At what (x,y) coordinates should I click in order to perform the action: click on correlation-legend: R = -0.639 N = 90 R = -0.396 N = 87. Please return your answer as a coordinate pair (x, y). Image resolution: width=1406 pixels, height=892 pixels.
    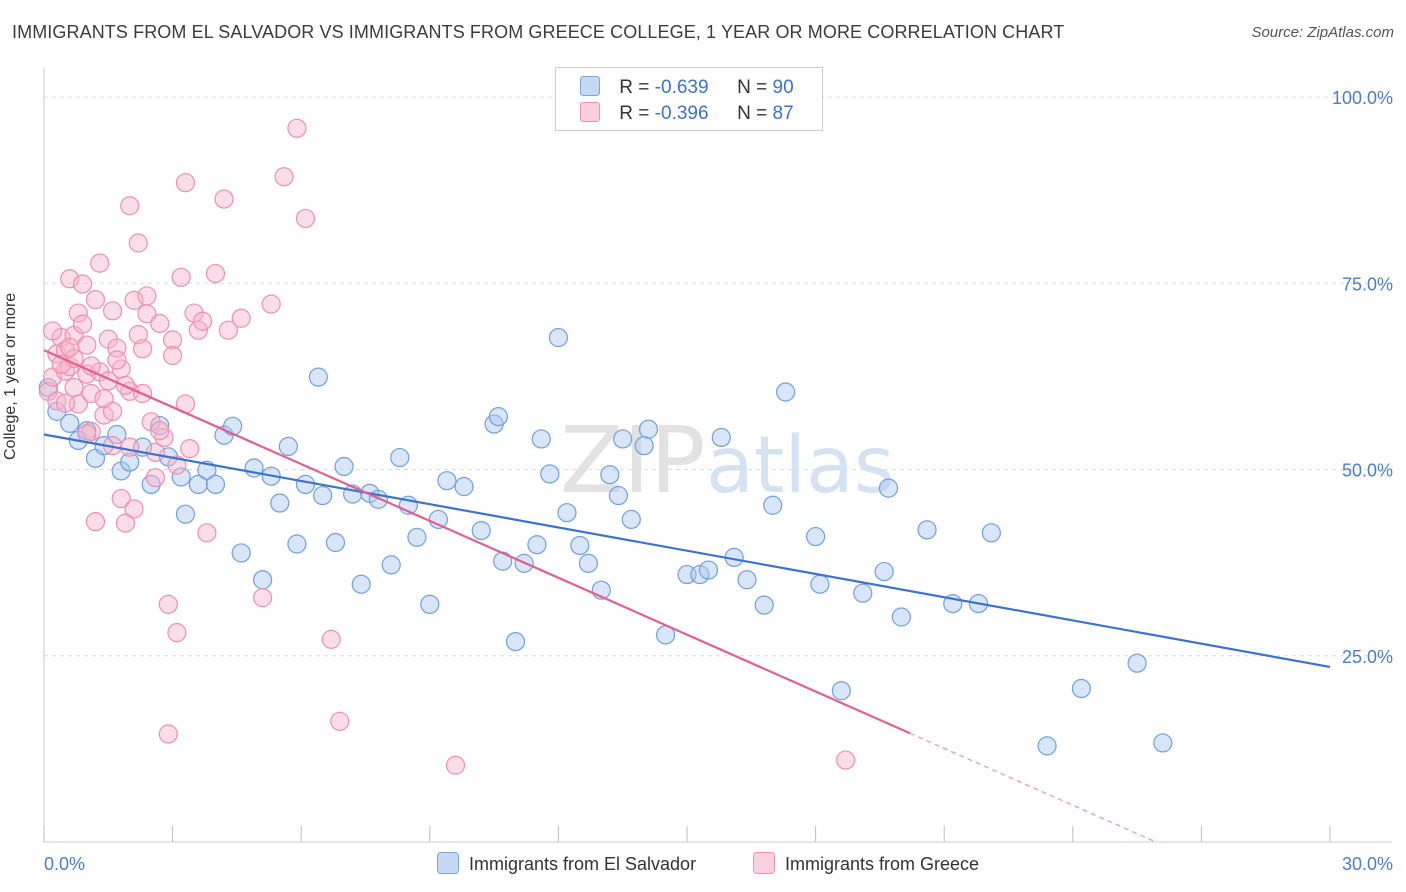
    Looking at the image, I should click on (689, 99).